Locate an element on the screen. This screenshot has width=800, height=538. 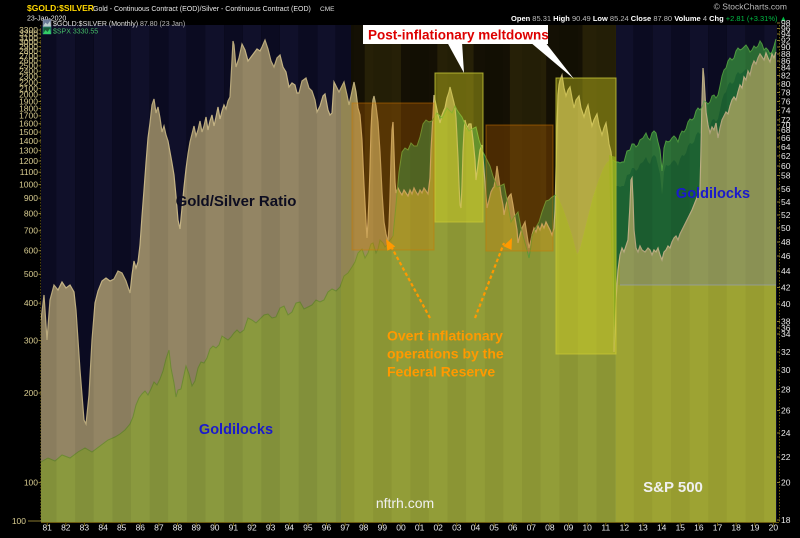
svg-text: 24 is located at coordinates (786, 433).